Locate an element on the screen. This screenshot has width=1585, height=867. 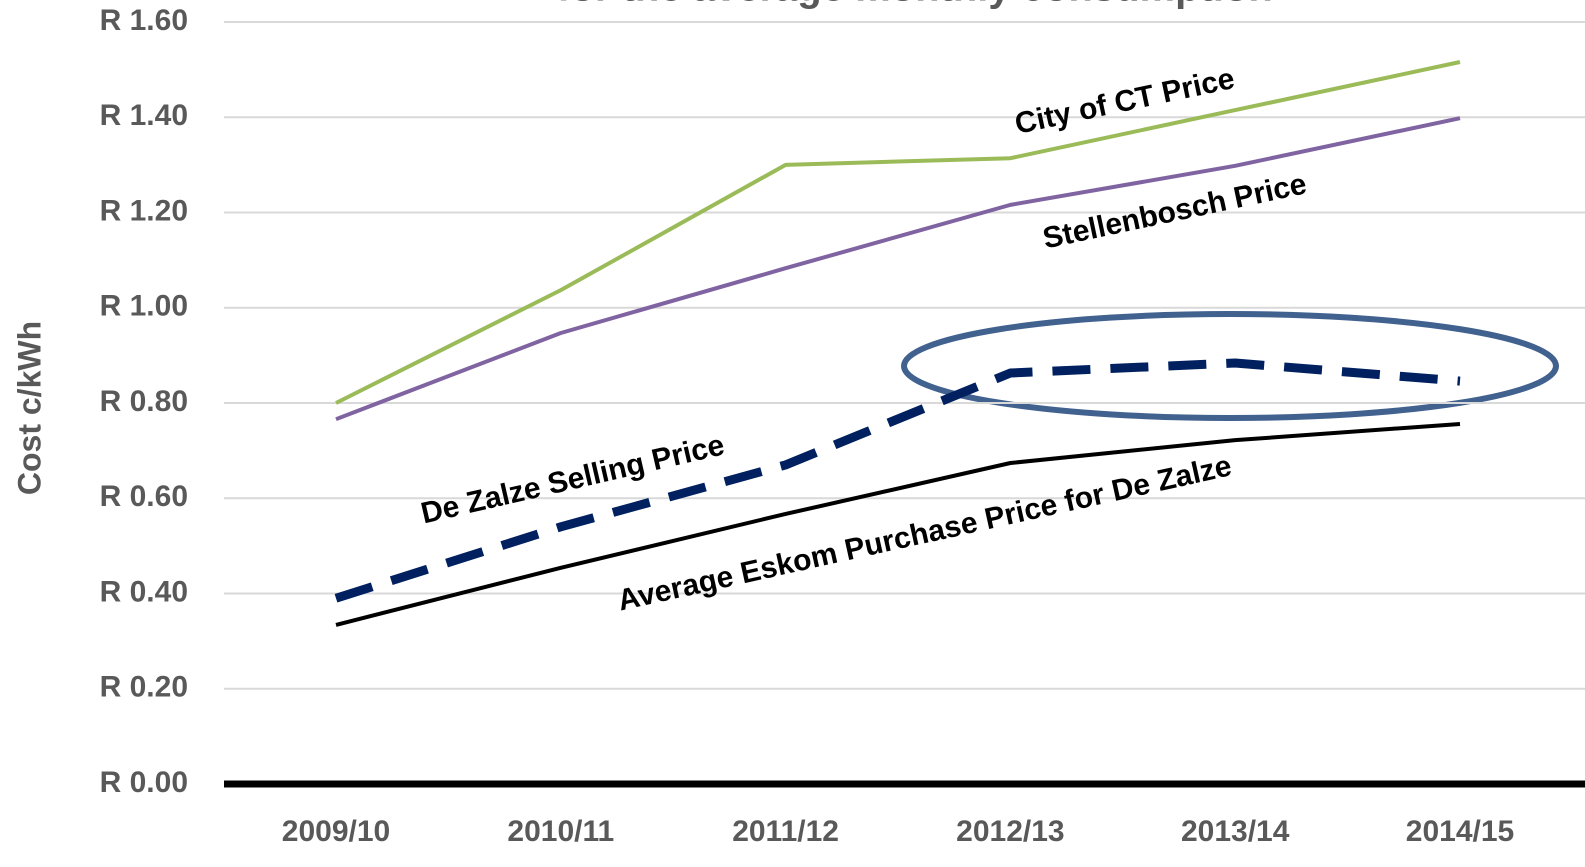
y-tick-label: R 0.20 is located at coordinates (144, 687).